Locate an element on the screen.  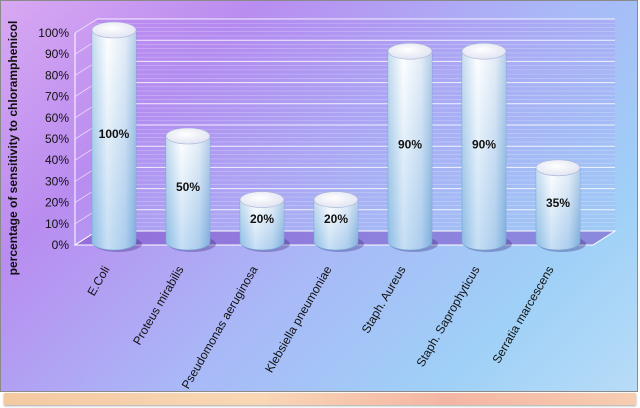
gridline-depth is located at coordinates (86, 26).